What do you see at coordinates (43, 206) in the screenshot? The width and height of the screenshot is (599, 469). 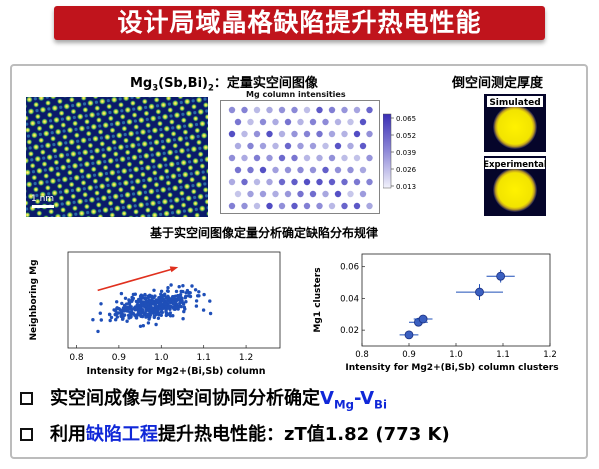 I see `scale-bar` at bounding box center [43, 206].